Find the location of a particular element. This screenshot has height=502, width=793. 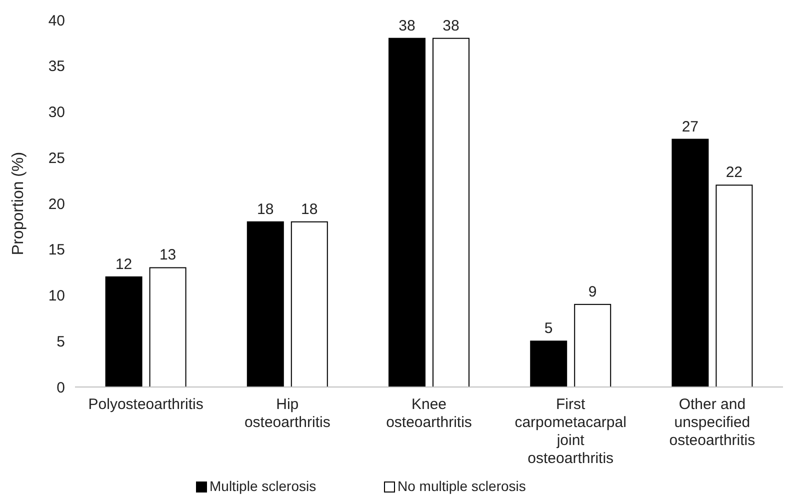

x-tick-label: First carpometacarpal joint osteoarthritis is located at coordinates (570, 431).